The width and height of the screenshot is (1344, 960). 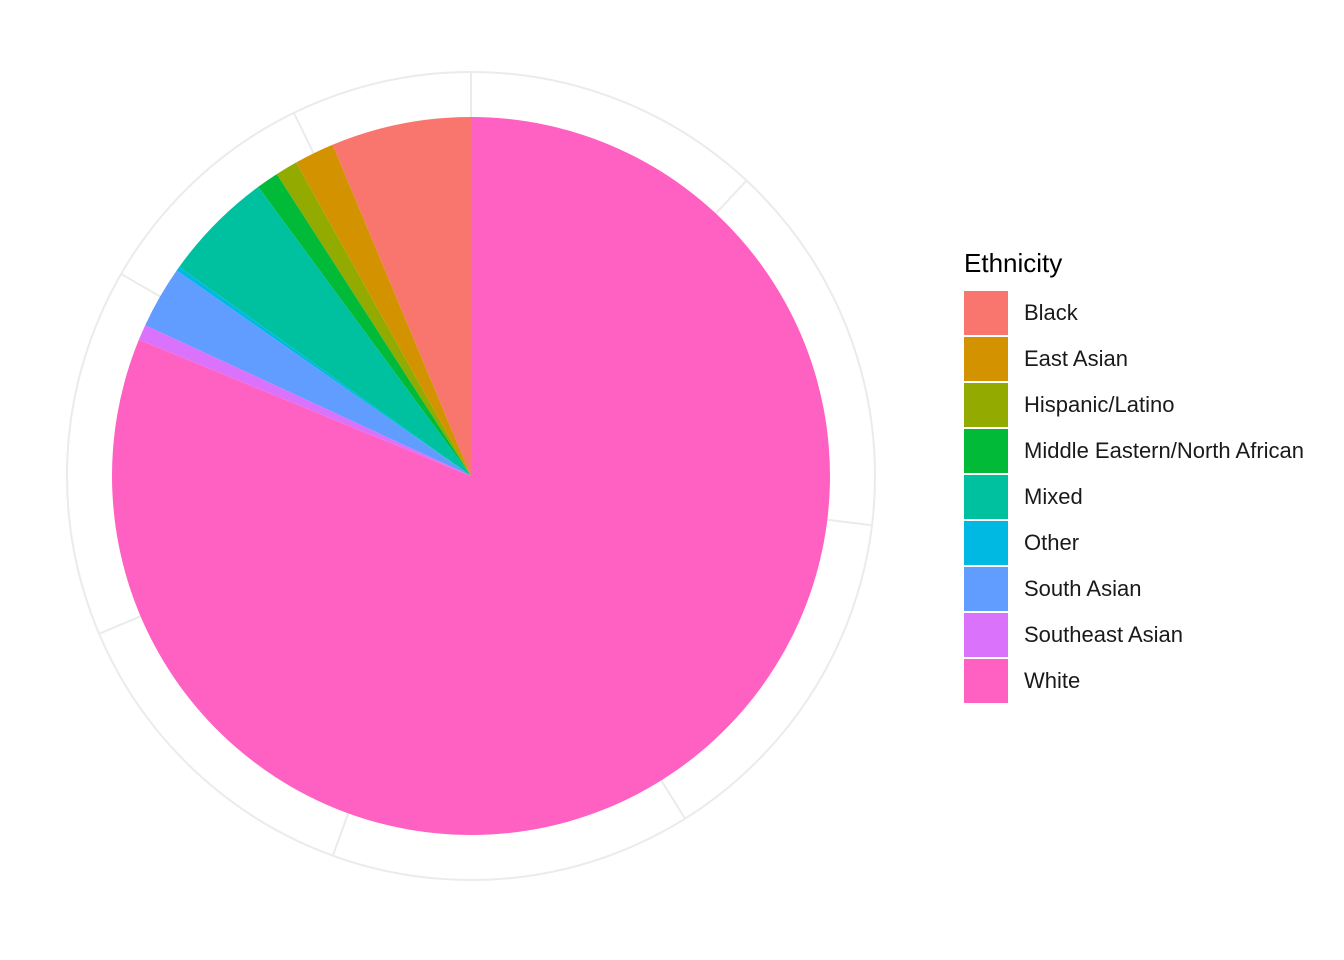 What do you see at coordinates (1134, 313) in the screenshot?
I see `legend-item-black: Black` at bounding box center [1134, 313].